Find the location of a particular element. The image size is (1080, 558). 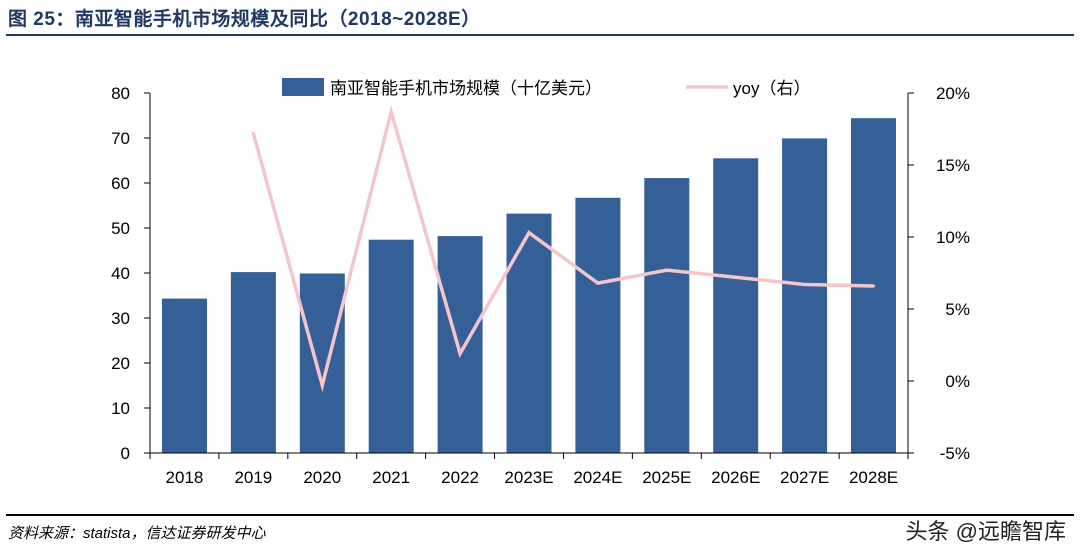

legend: 南亚智能手机市场规模（十亿美元） yoy（右） is located at coordinates (546, 88).